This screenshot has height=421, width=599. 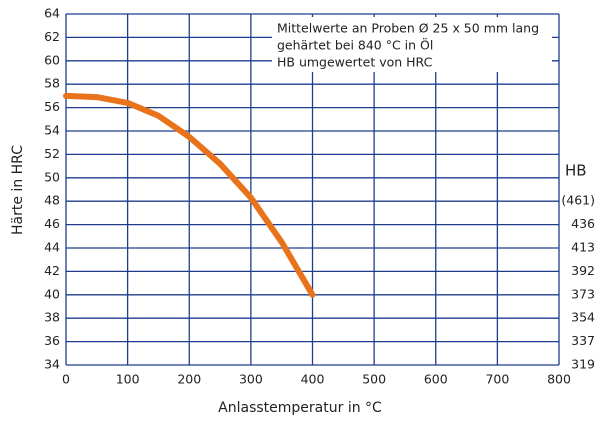 What do you see at coordinates (583, 364) in the screenshot?
I see `hb-tick-label: 319` at bounding box center [583, 364].